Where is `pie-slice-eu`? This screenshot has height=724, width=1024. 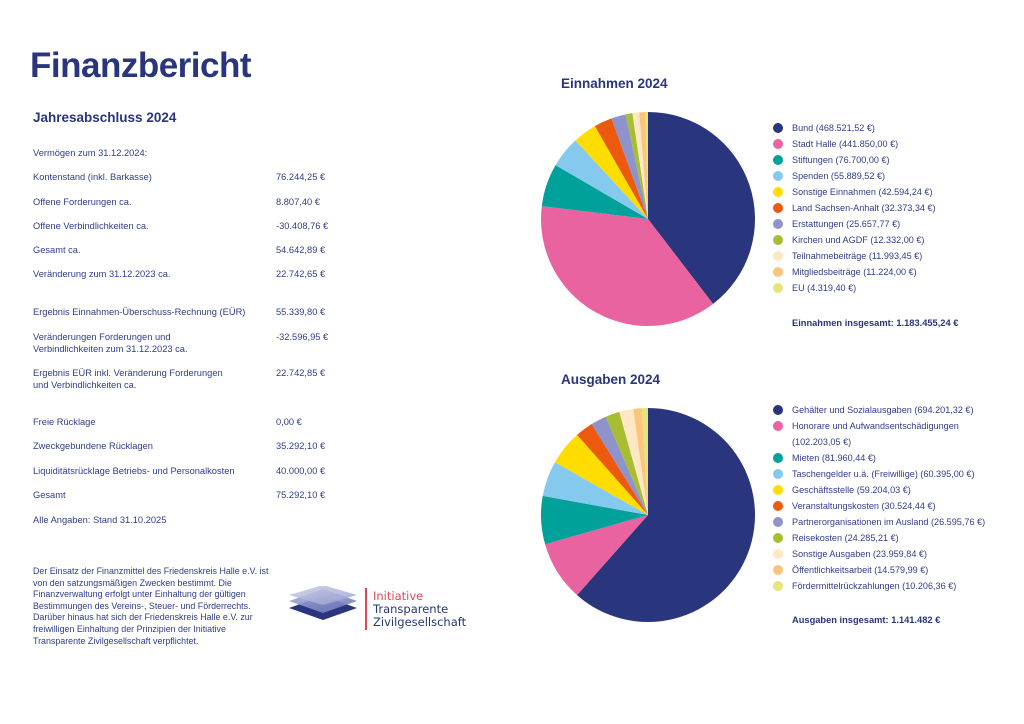
pie-slice-eu is located at coordinates (646, 165).